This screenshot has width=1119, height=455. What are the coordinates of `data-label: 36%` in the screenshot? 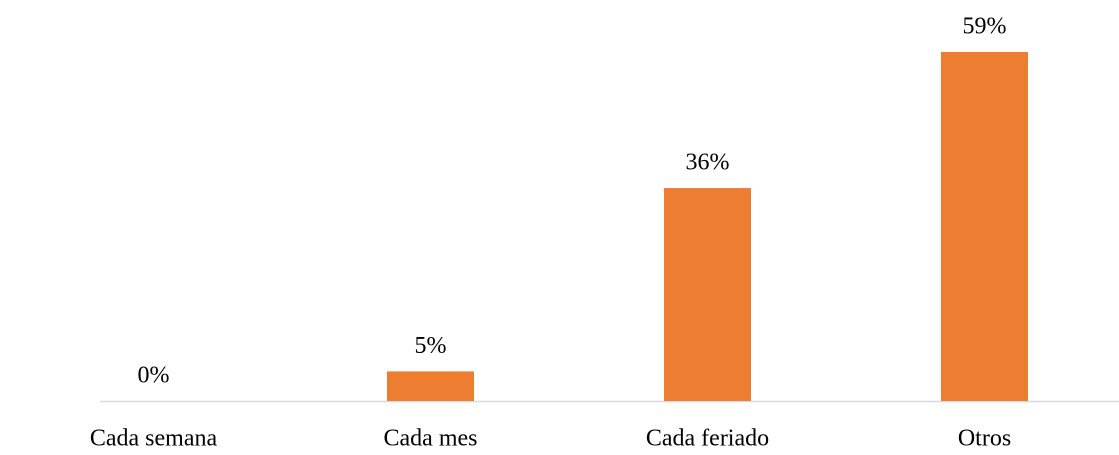 It's located at (708, 163).